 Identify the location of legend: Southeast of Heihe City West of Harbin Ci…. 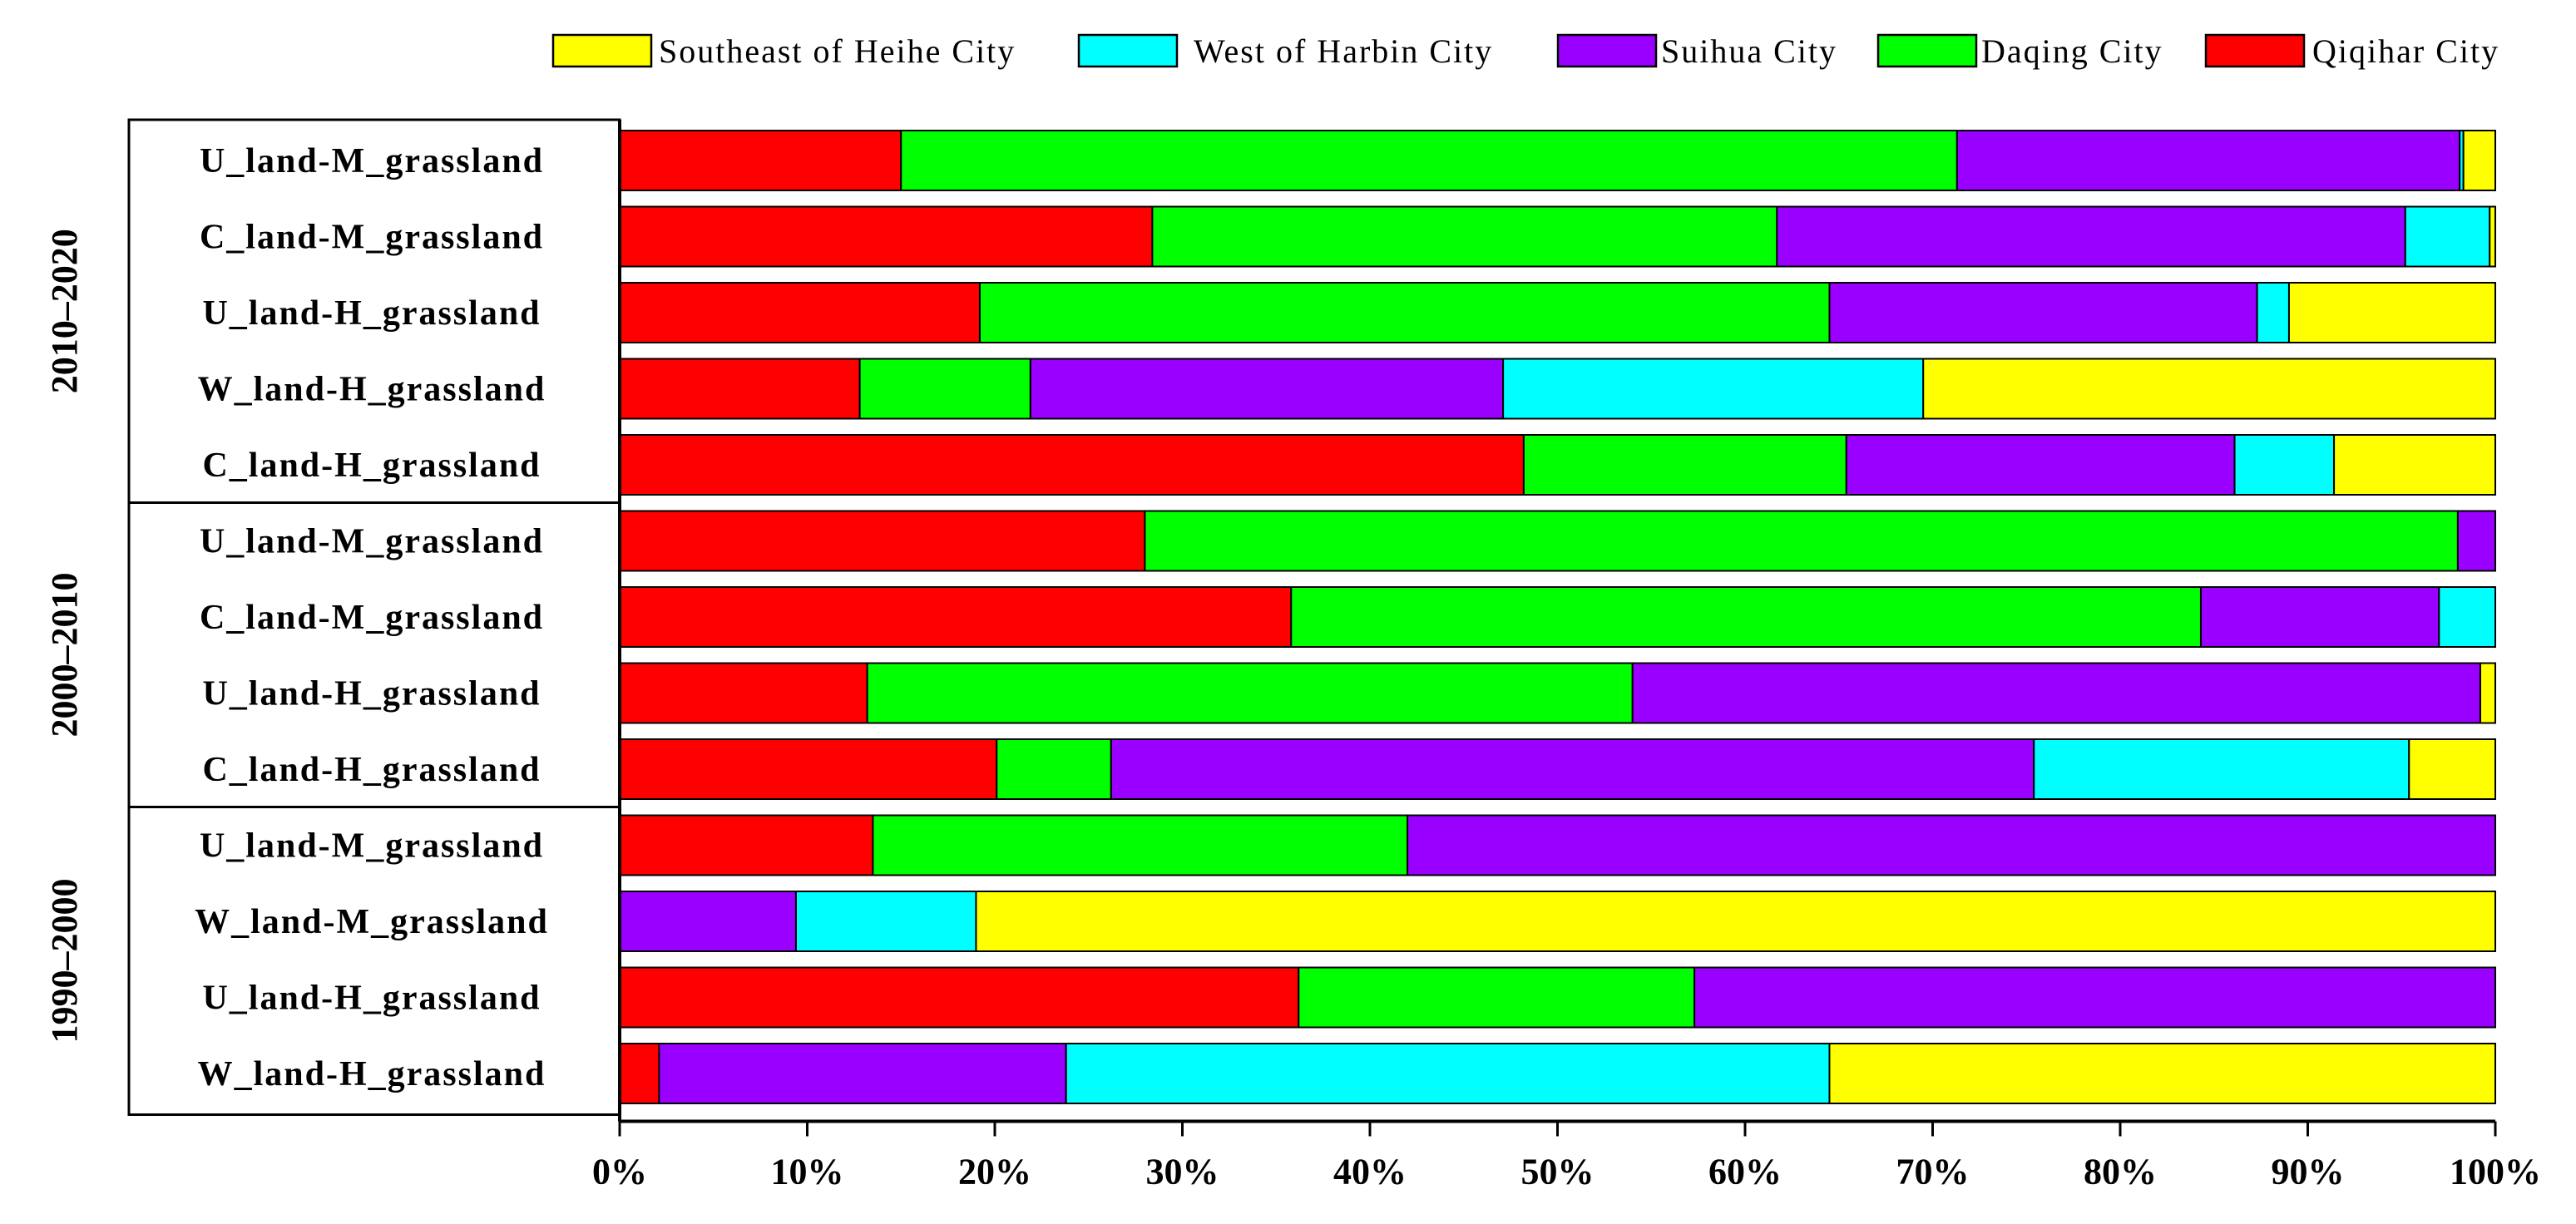
(1525, 51).